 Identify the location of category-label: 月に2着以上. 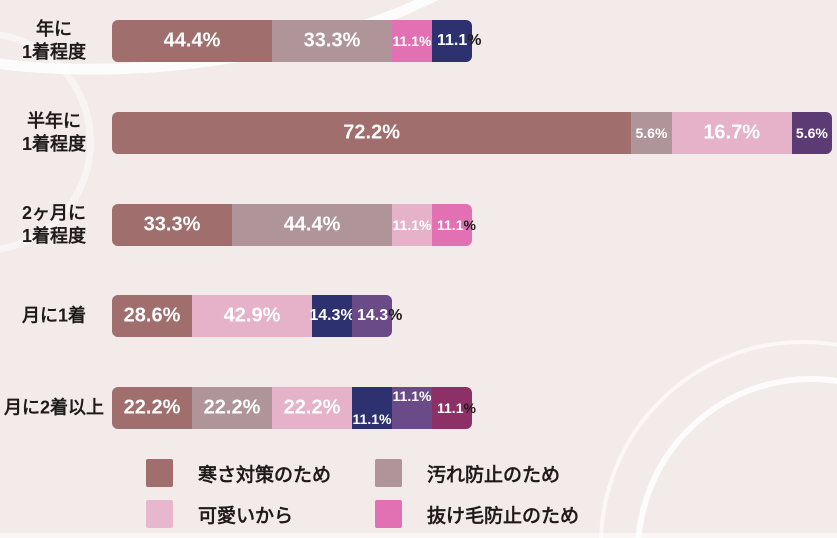
(53, 407).